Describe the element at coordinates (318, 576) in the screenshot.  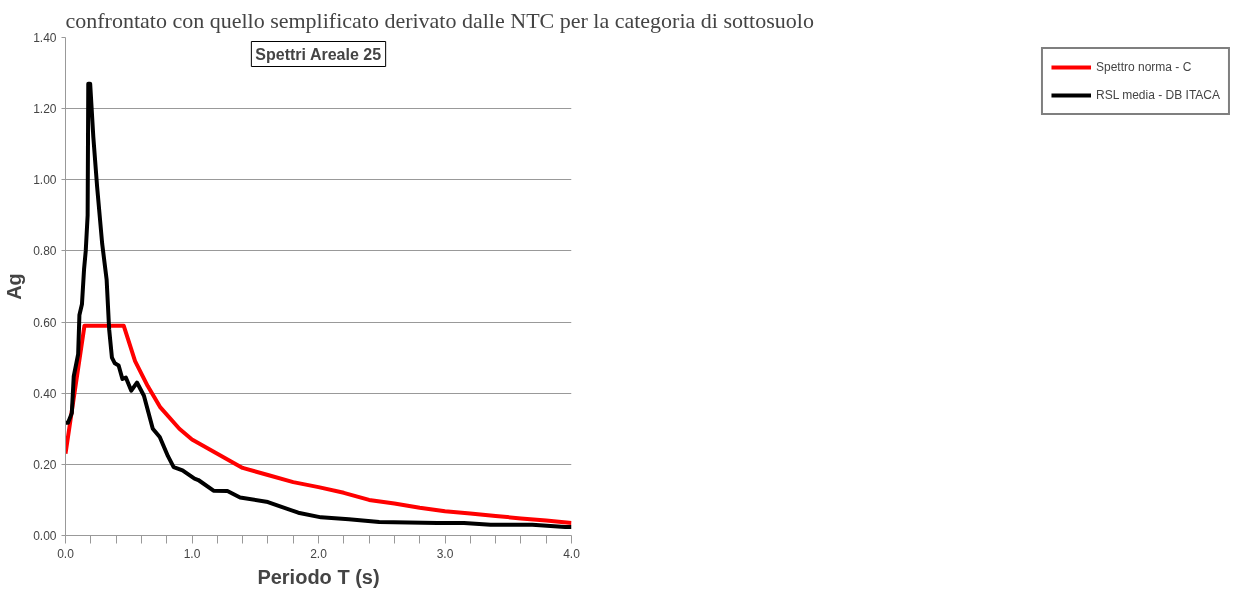
I see `x-axis-title: Periodo T (s)` at that location.